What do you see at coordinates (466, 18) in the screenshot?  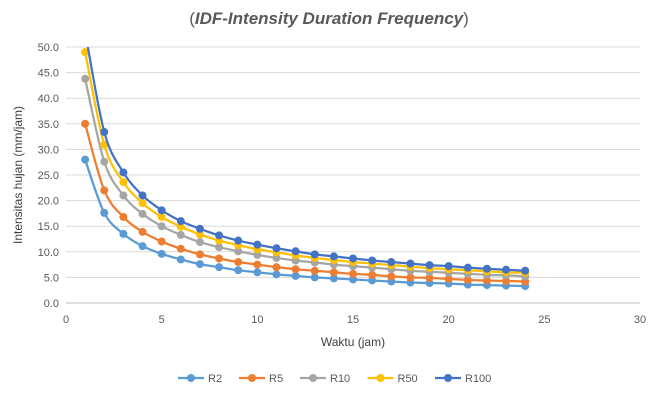 I see `chart-title-suffix: )` at bounding box center [466, 18].